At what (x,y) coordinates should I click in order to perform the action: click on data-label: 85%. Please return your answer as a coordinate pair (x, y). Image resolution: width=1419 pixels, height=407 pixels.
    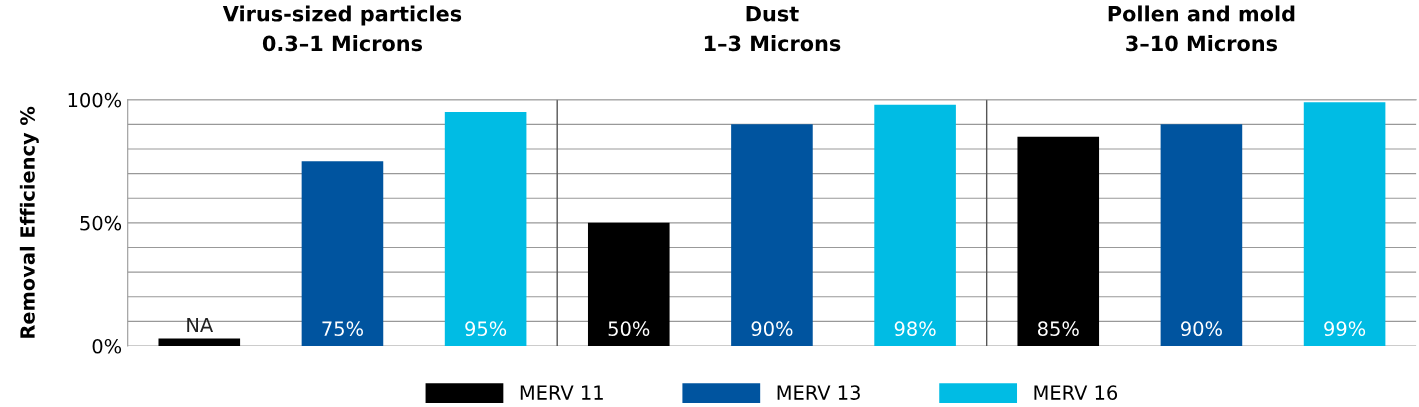
    Looking at the image, I should click on (1058, 329).